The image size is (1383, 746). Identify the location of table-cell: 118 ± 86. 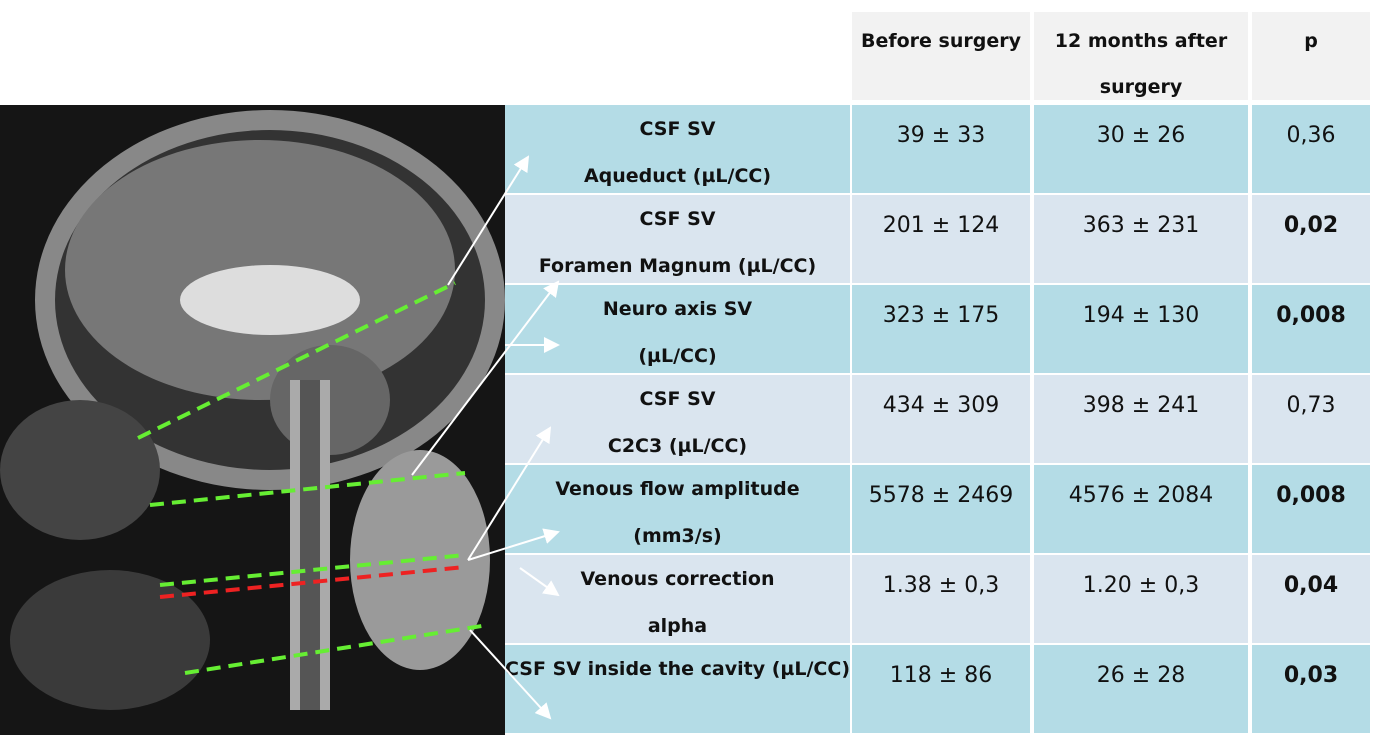
(941, 689).